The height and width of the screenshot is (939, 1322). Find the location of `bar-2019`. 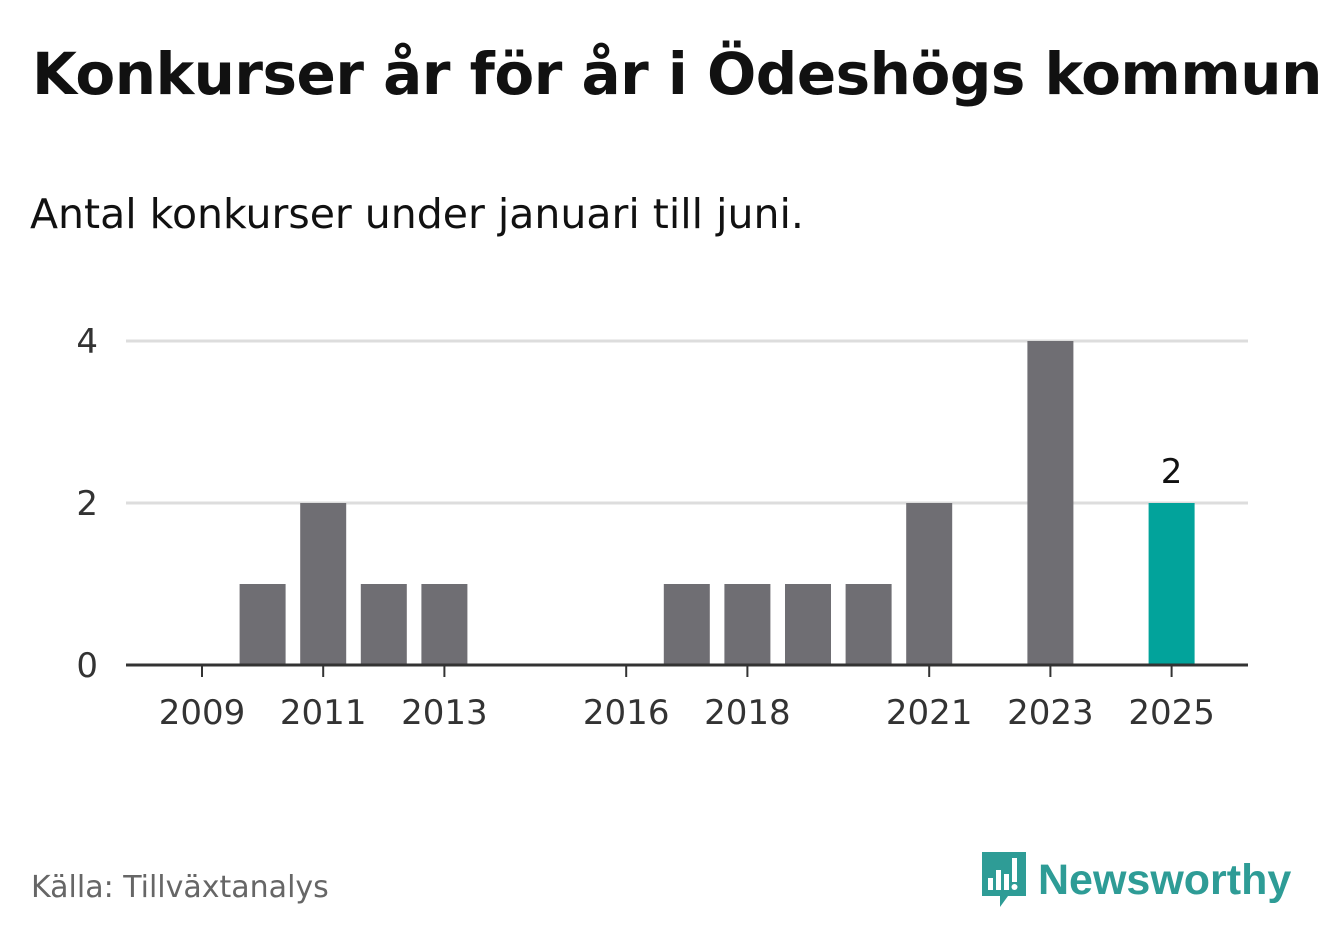

bar-2019 is located at coordinates (808, 624).